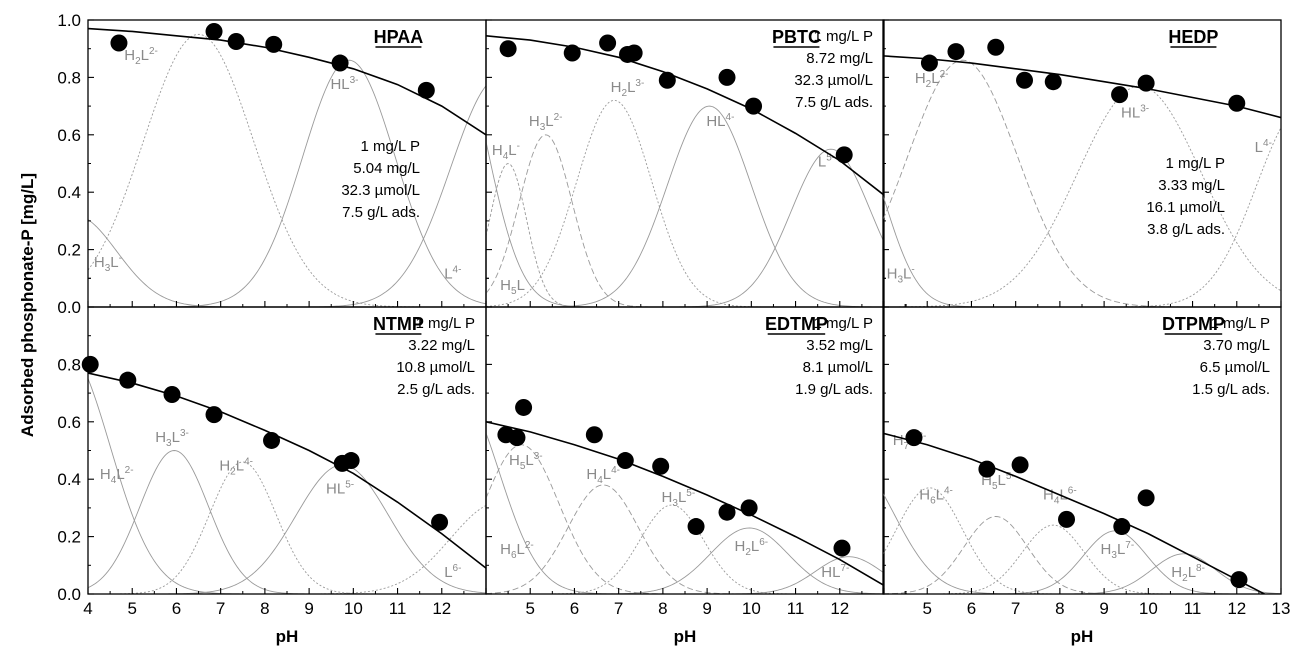 Image resolution: width=1295 pixels, height=668 pixels. Describe the element at coordinates (796, 324) in the screenshot. I see `edtmp-panel-title: EDTMP` at that location.